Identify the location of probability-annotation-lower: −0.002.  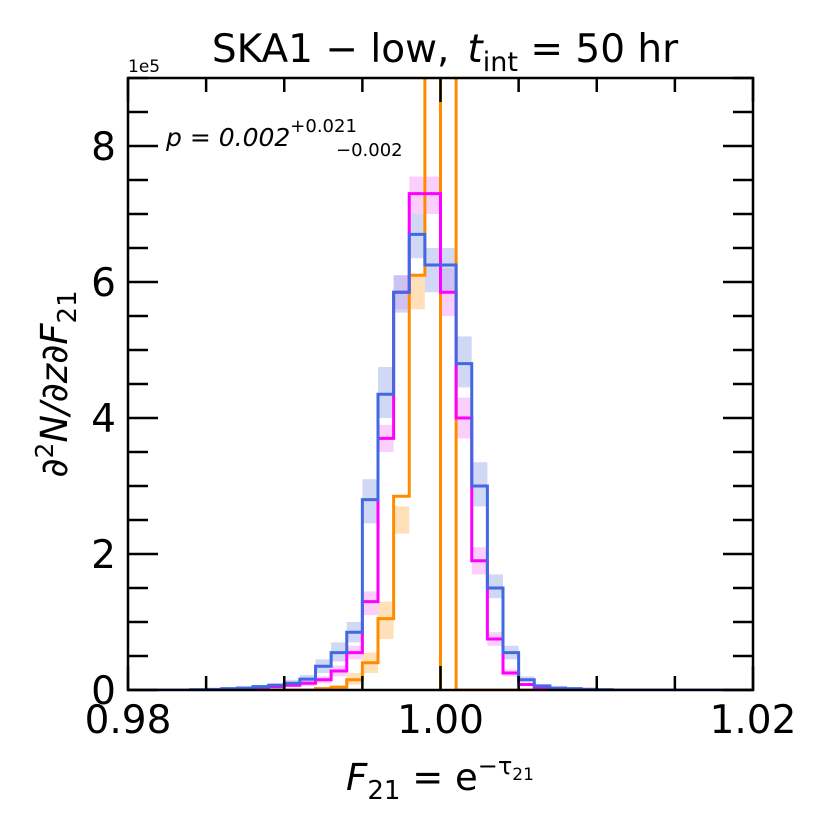
(369, 150).